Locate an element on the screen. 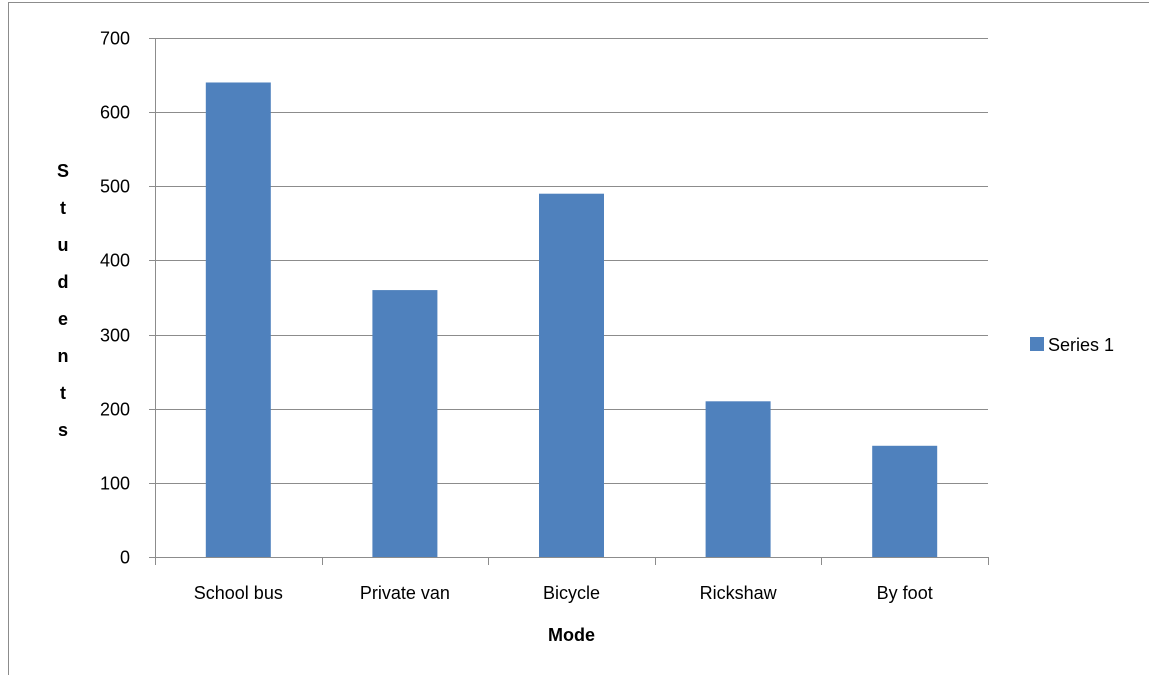 The width and height of the screenshot is (1151, 677). legend-swatch is located at coordinates (1037, 344).